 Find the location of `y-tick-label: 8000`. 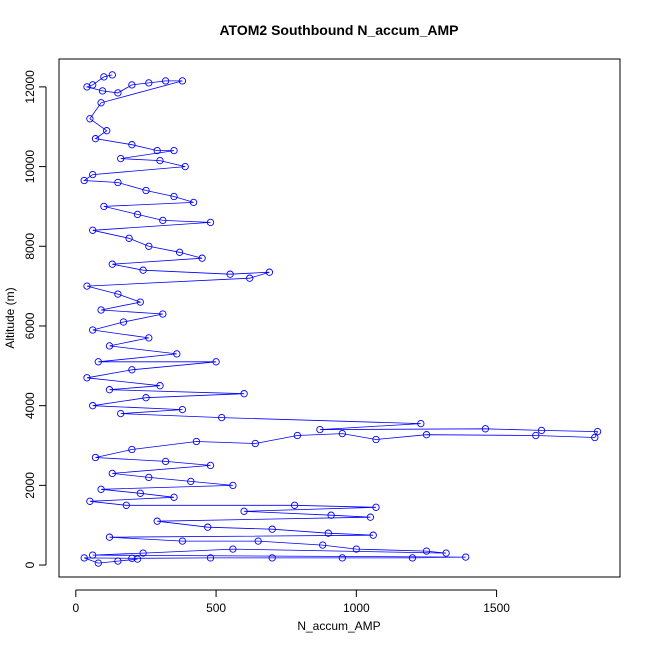

y-tick-label: 8000 is located at coordinates (30, 246).